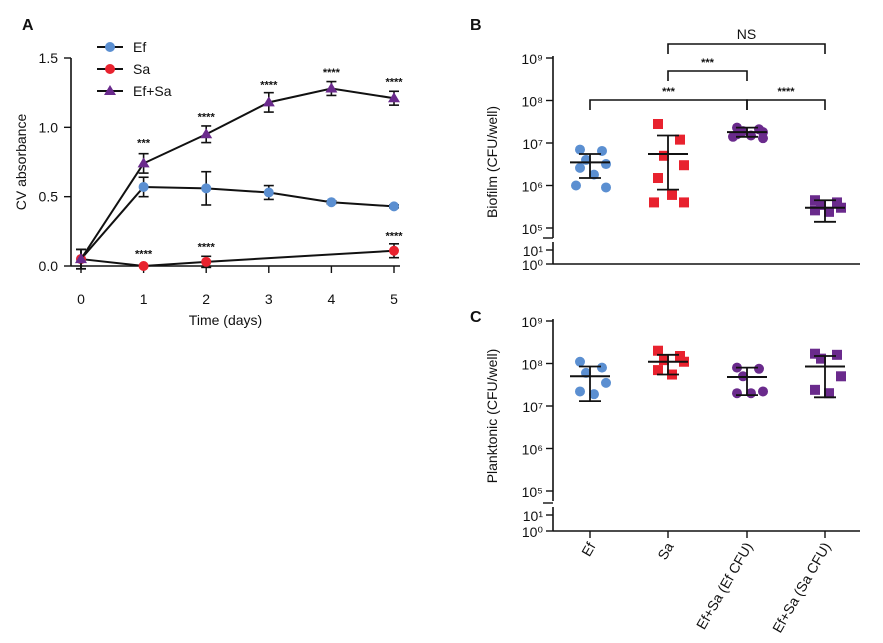 The image size is (883, 643). Describe the element at coordinates (532, 229) in the screenshot. I see `y-tick-label-B: 10⁵` at that location.